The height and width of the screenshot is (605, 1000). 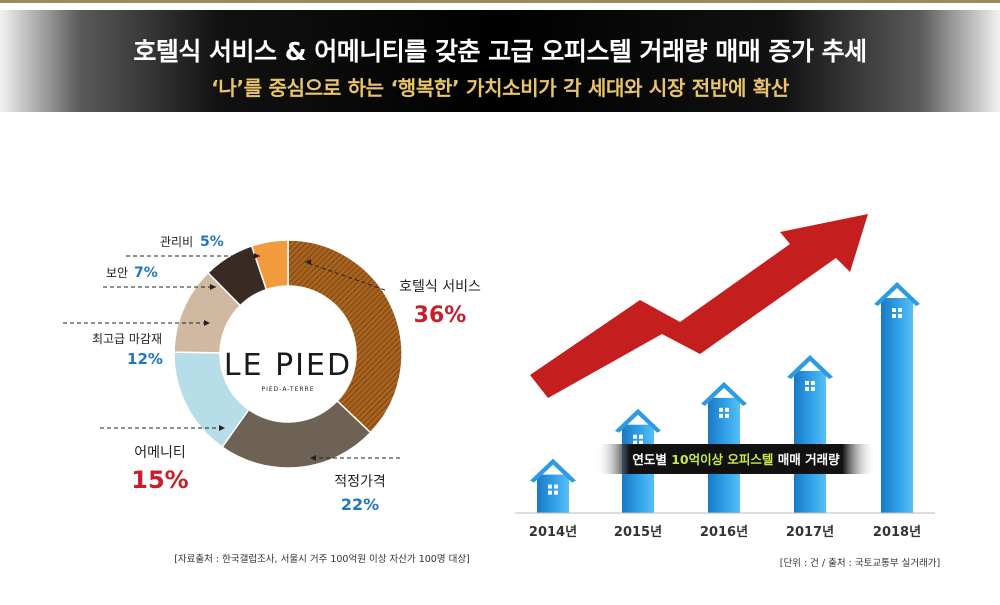 What do you see at coordinates (145, 359) in the screenshot?
I see `slice-percent-4: 12%` at bounding box center [145, 359].